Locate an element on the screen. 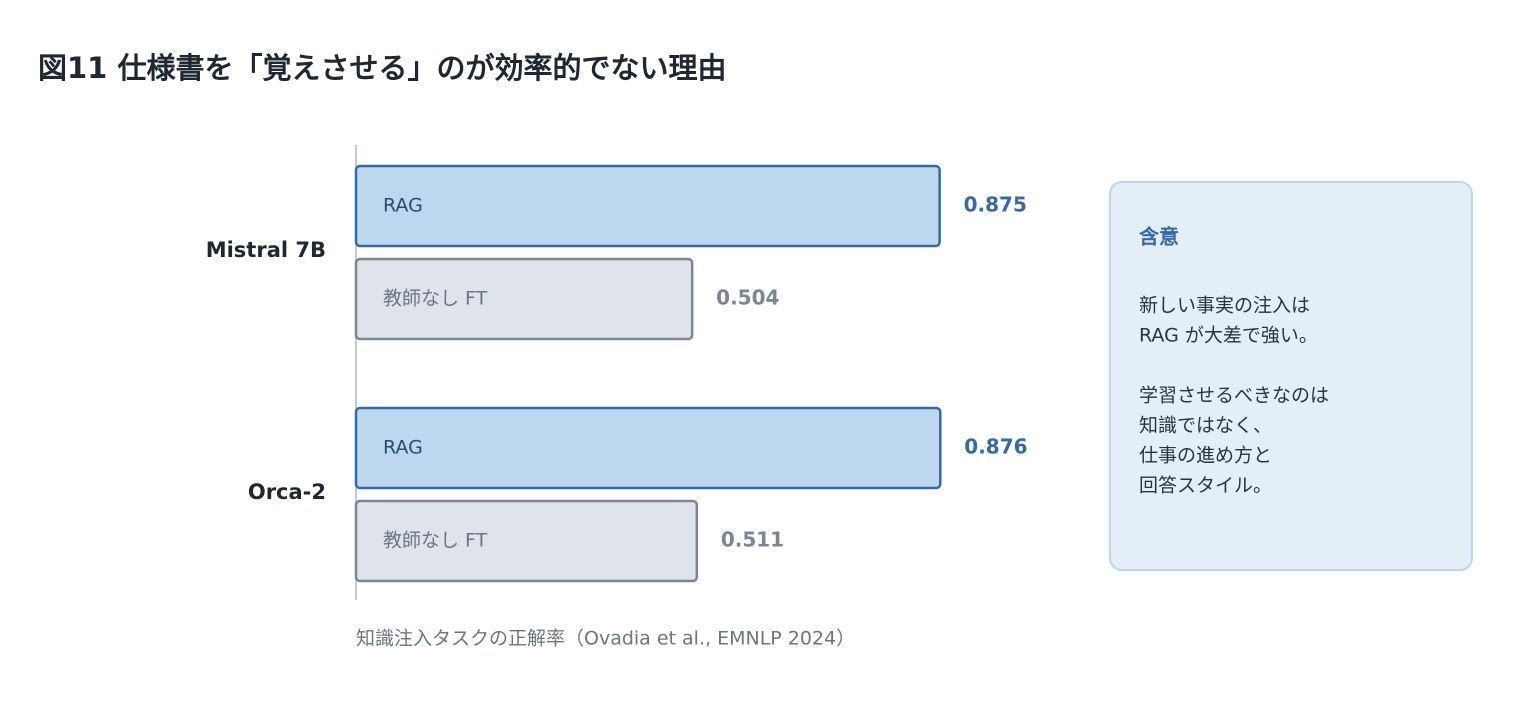  note-line: 学習させるべきなのは is located at coordinates (1234, 396).